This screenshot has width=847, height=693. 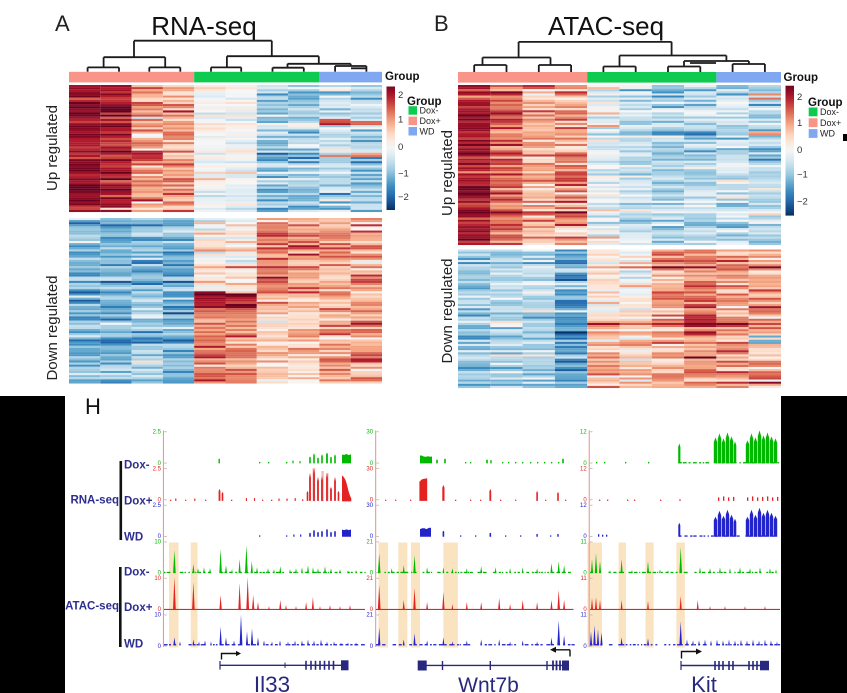 What do you see at coordinates (704, 682) in the screenshot?
I see `svg-text: Kit` at bounding box center [704, 682].